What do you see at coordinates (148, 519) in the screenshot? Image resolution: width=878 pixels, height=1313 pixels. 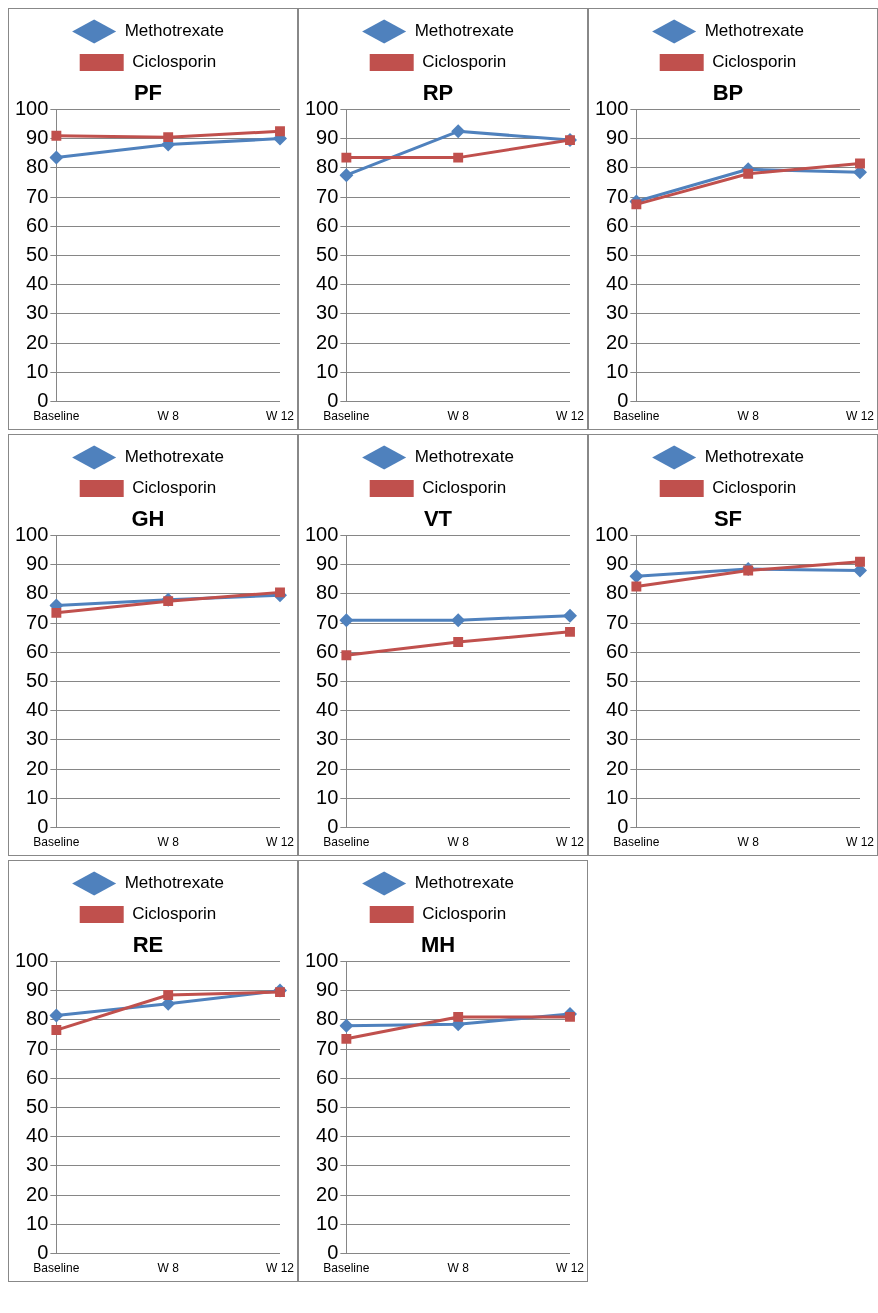 I see `chart-title: GH` at bounding box center [148, 519].